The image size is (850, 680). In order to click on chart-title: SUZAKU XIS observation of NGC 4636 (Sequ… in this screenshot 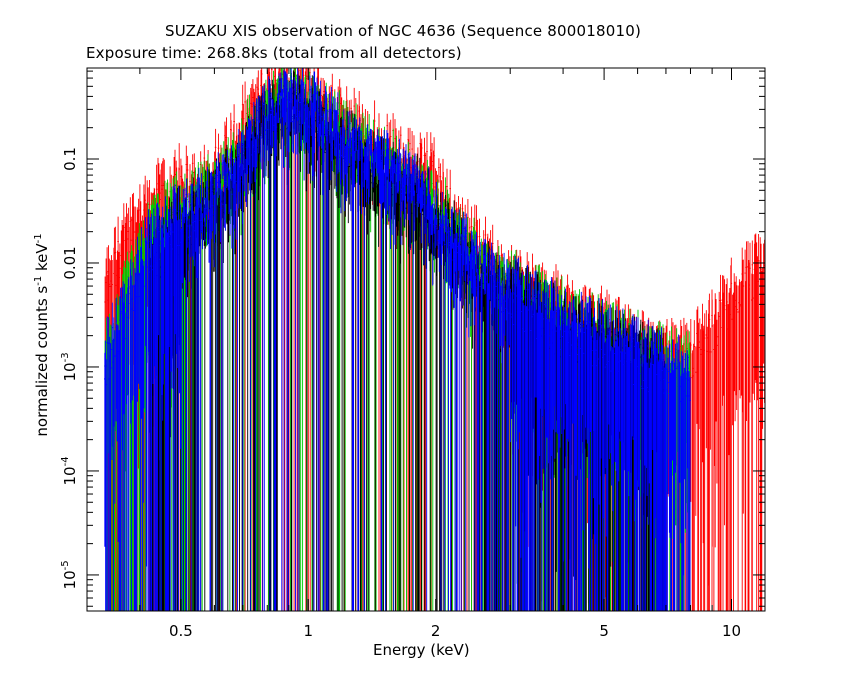, I will do `click(403, 31)`.